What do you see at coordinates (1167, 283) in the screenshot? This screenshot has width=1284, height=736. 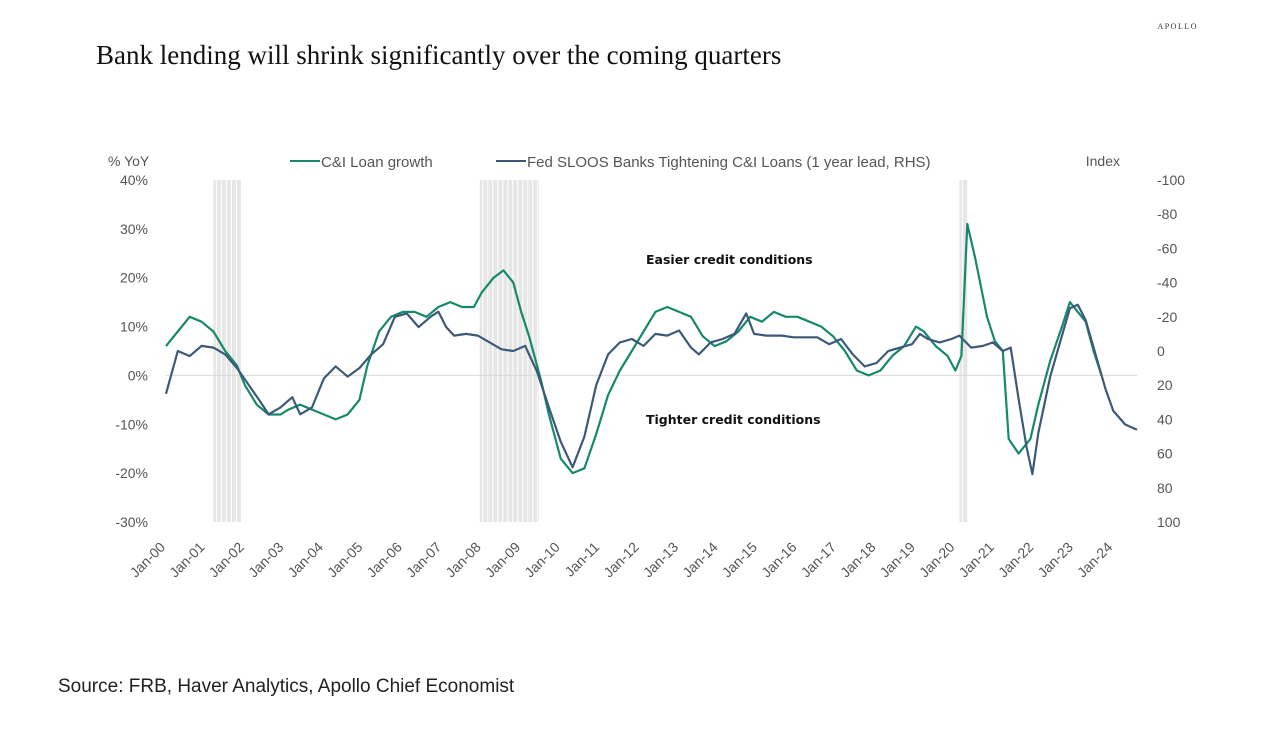 I see `right-tick-label: -40` at bounding box center [1167, 283].